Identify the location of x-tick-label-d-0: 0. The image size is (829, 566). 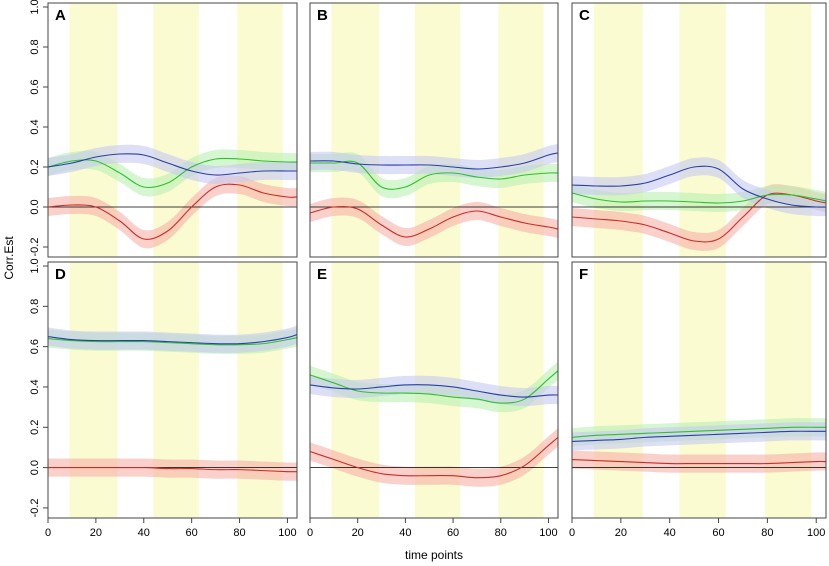
(48, 533).